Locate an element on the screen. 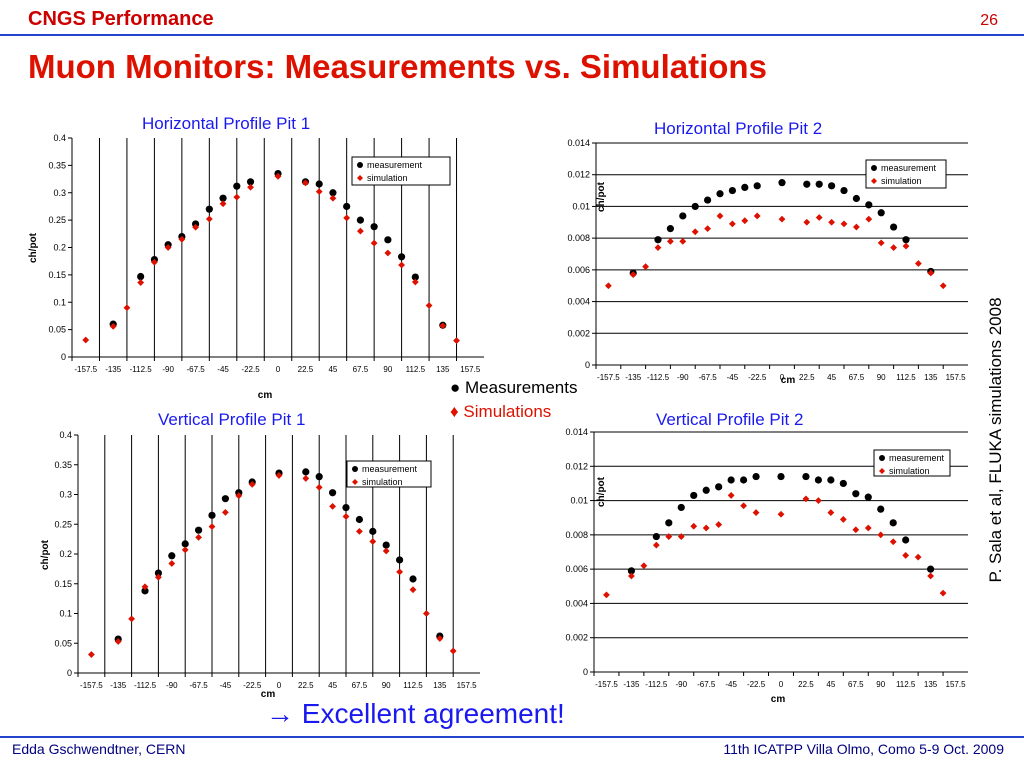 Image resolution: width=1024 pixels, height=768 pixels. legend-box is located at coordinates (401, 171).